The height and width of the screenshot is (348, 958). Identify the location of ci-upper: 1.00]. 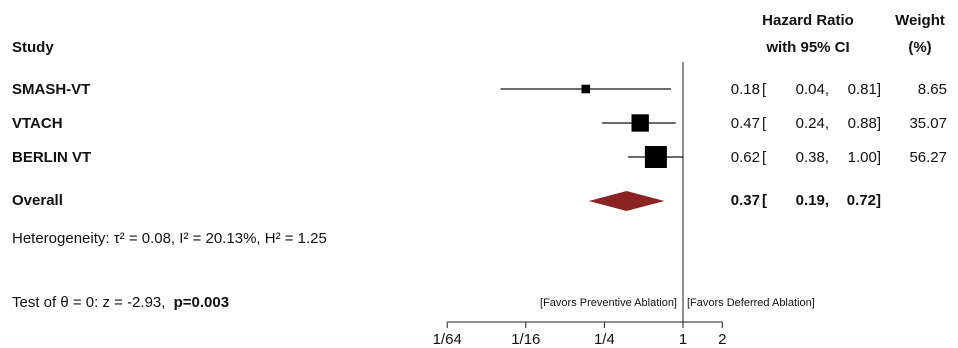
(864, 157).